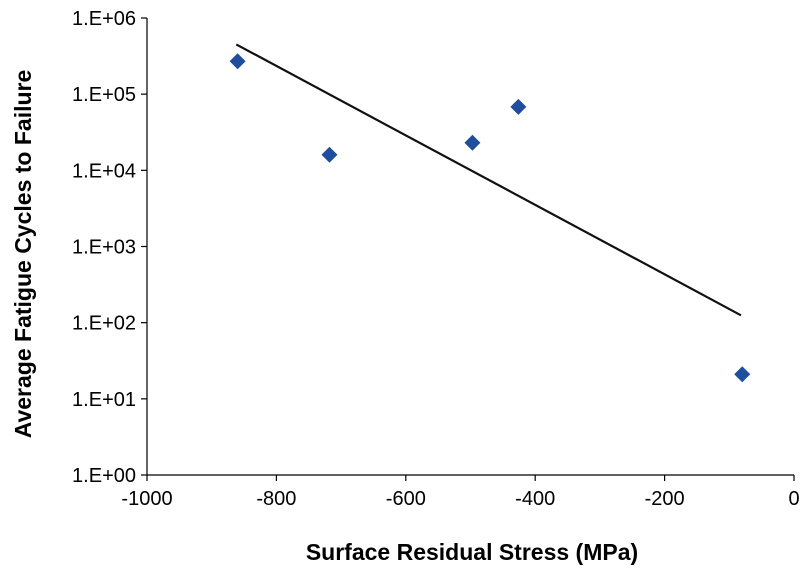 This screenshot has height=574, width=802. What do you see at coordinates (472, 552) in the screenshot?
I see `x-axis-title: Surface Residual Stress (MPa)` at bounding box center [472, 552].